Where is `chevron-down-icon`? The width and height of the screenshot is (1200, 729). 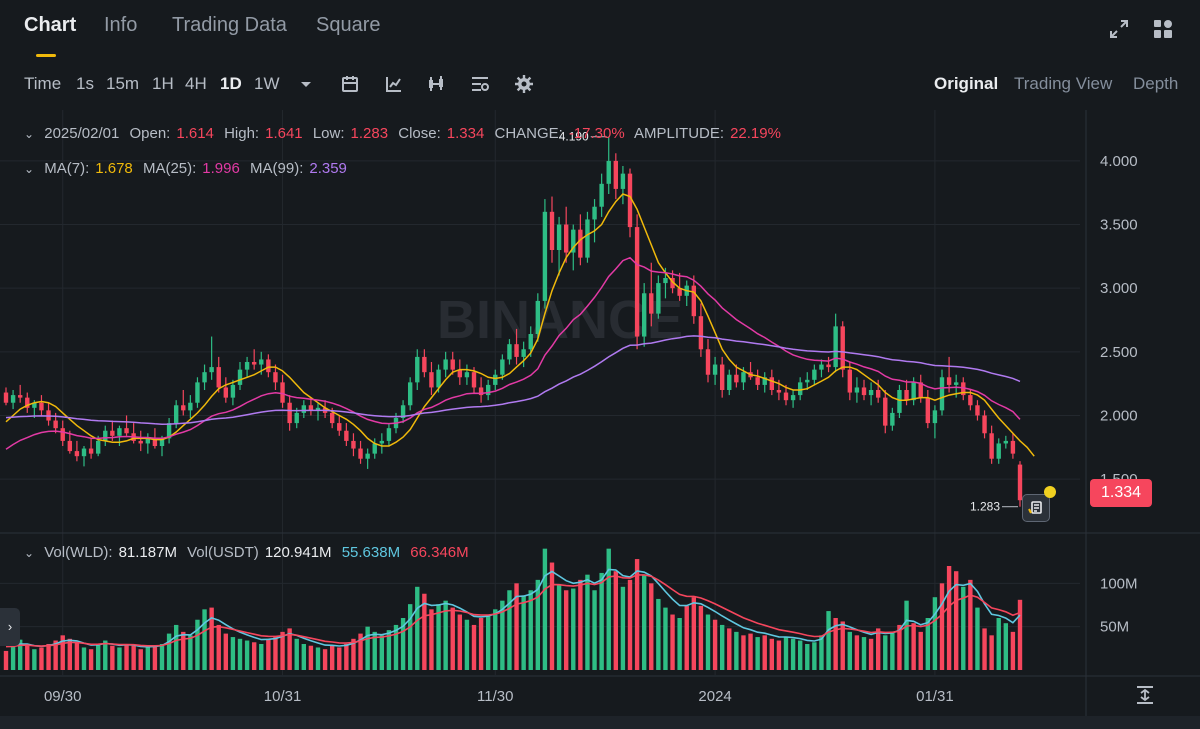 chevron-down-icon is located at coordinates (306, 84).